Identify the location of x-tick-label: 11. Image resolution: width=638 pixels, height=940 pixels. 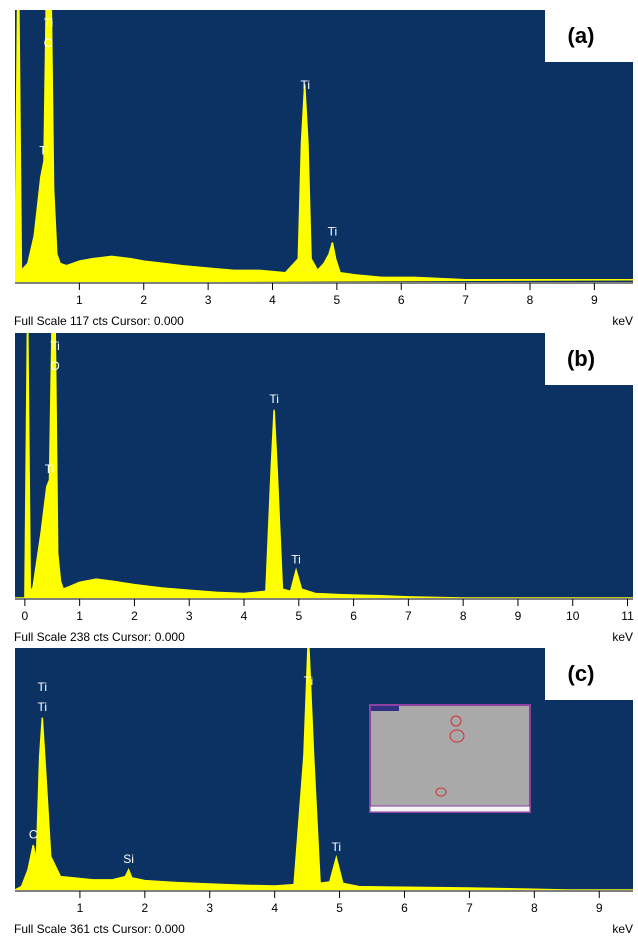
(627, 616).